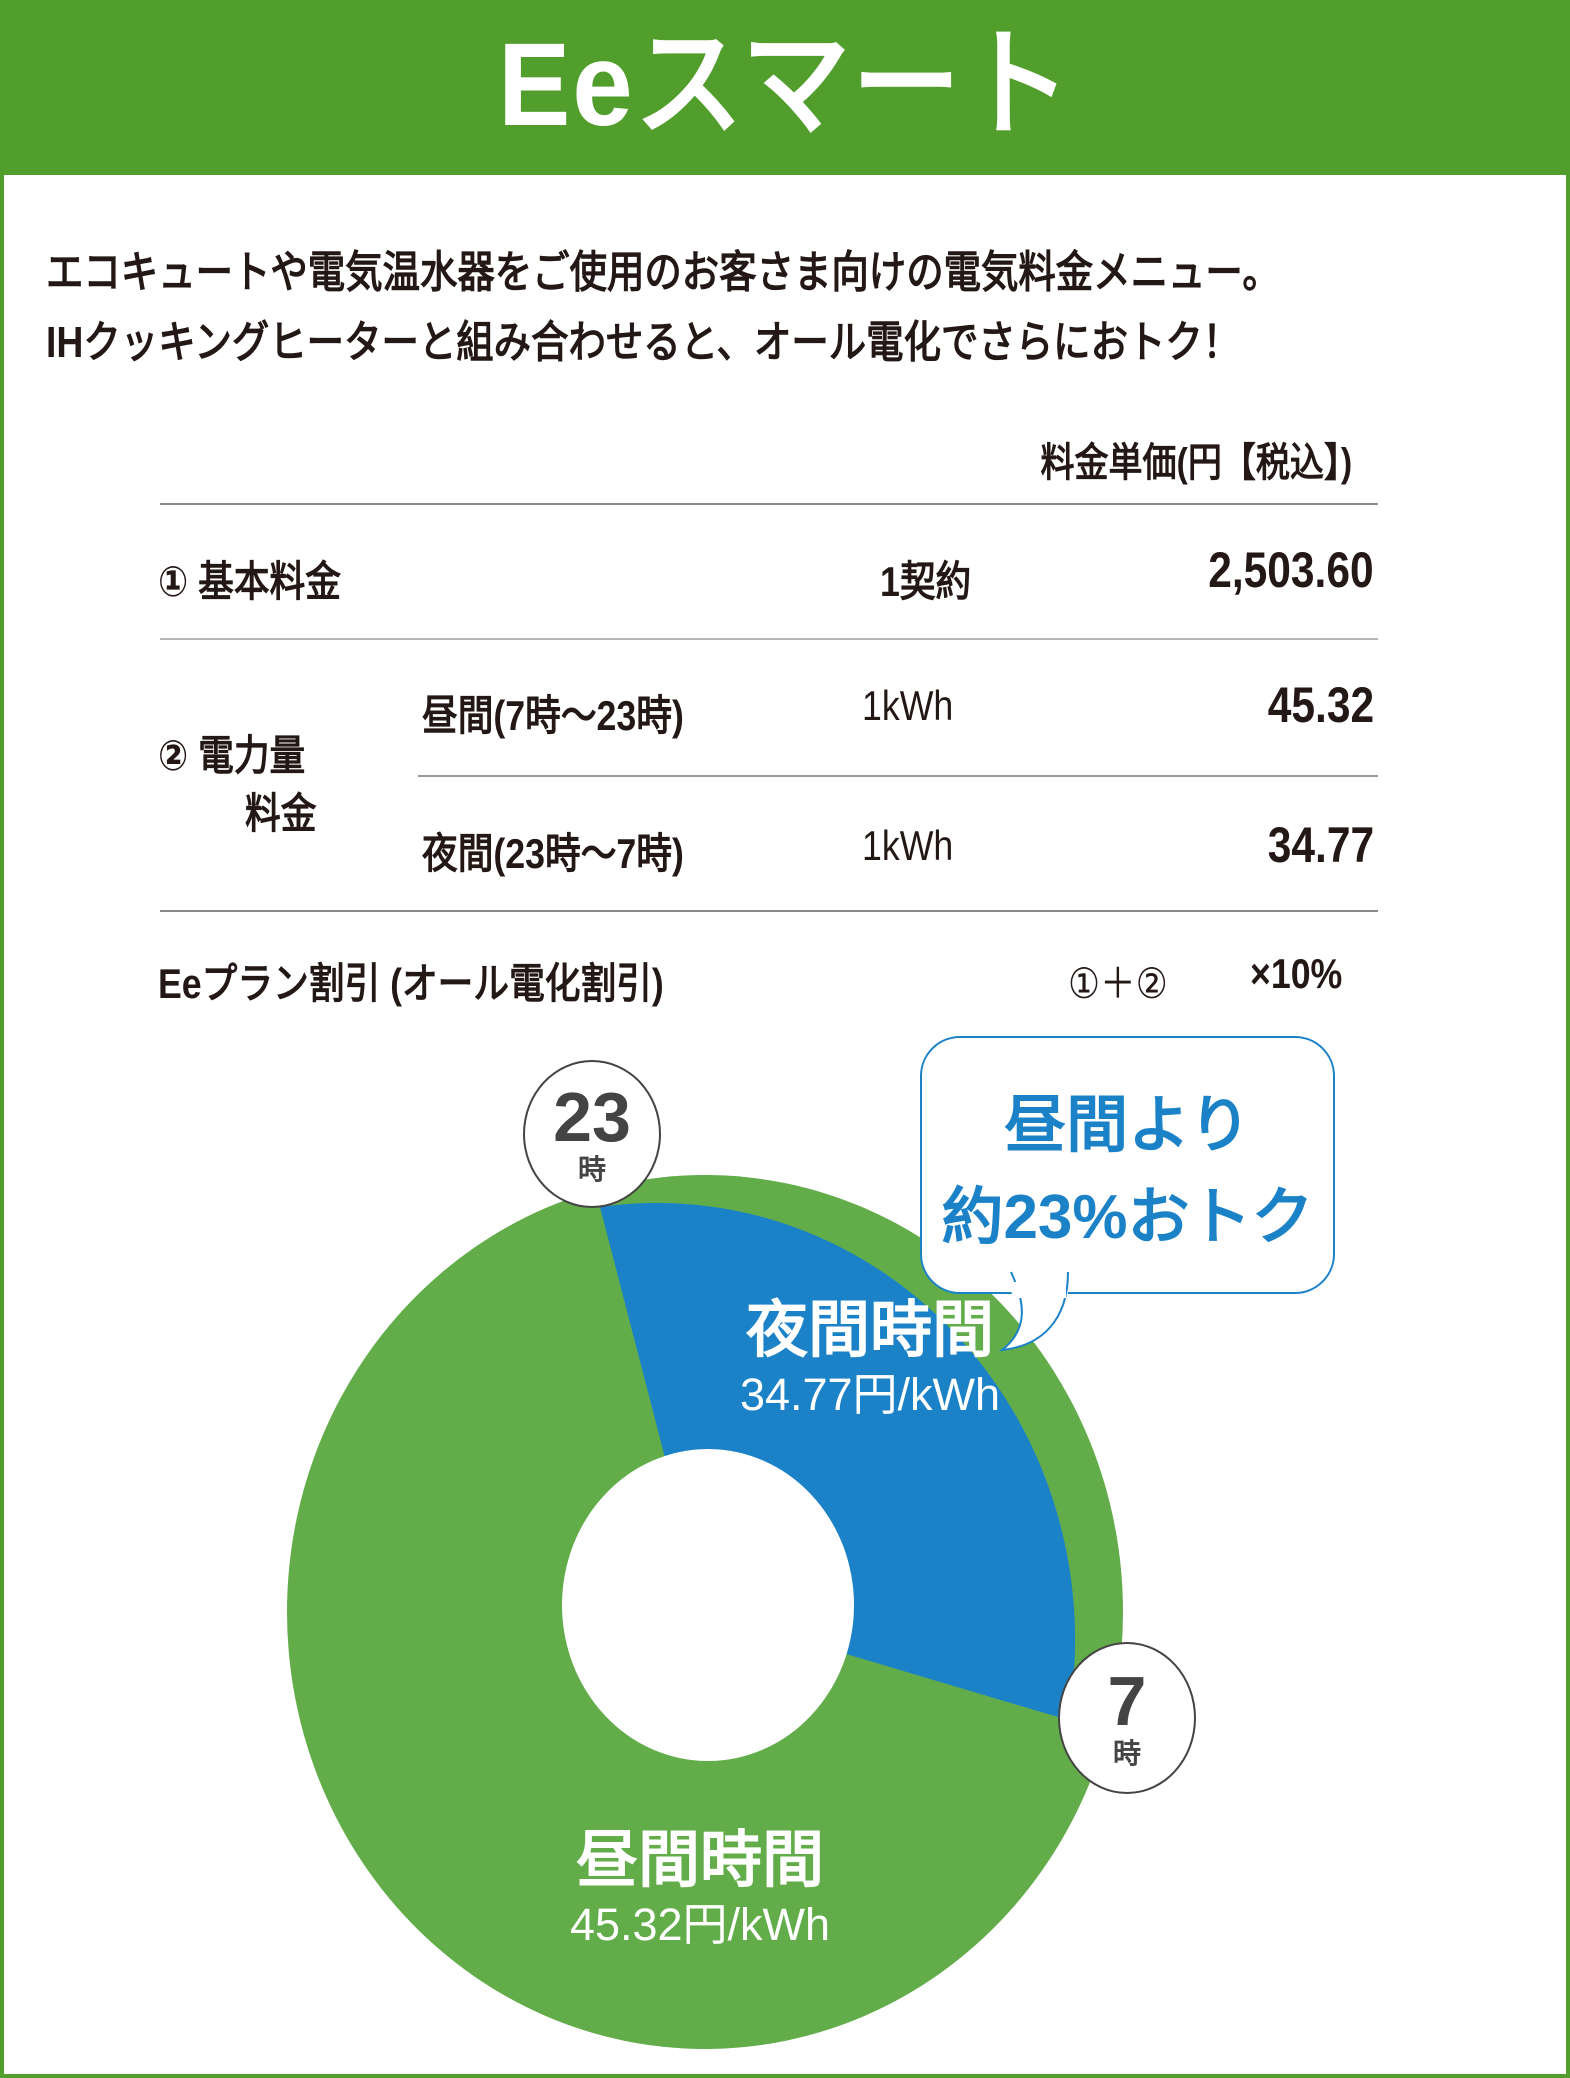 This screenshot has width=1570, height=2078. Describe the element at coordinates (553, 715) in the screenshot. I see `day-period: 昼間(7時〜23時)` at that location.